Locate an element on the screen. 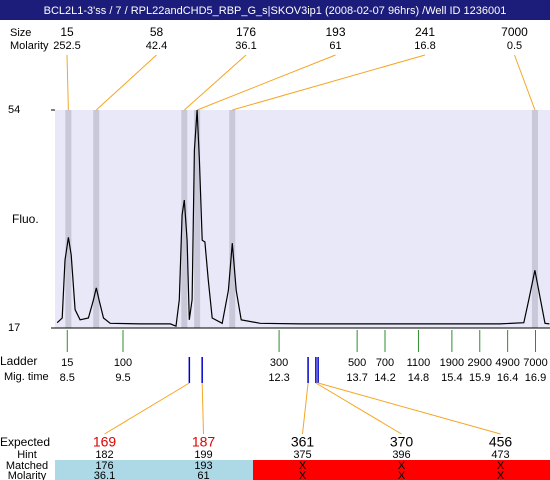 The image size is (550, 480). peak-size: 176 is located at coordinates (246, 32).